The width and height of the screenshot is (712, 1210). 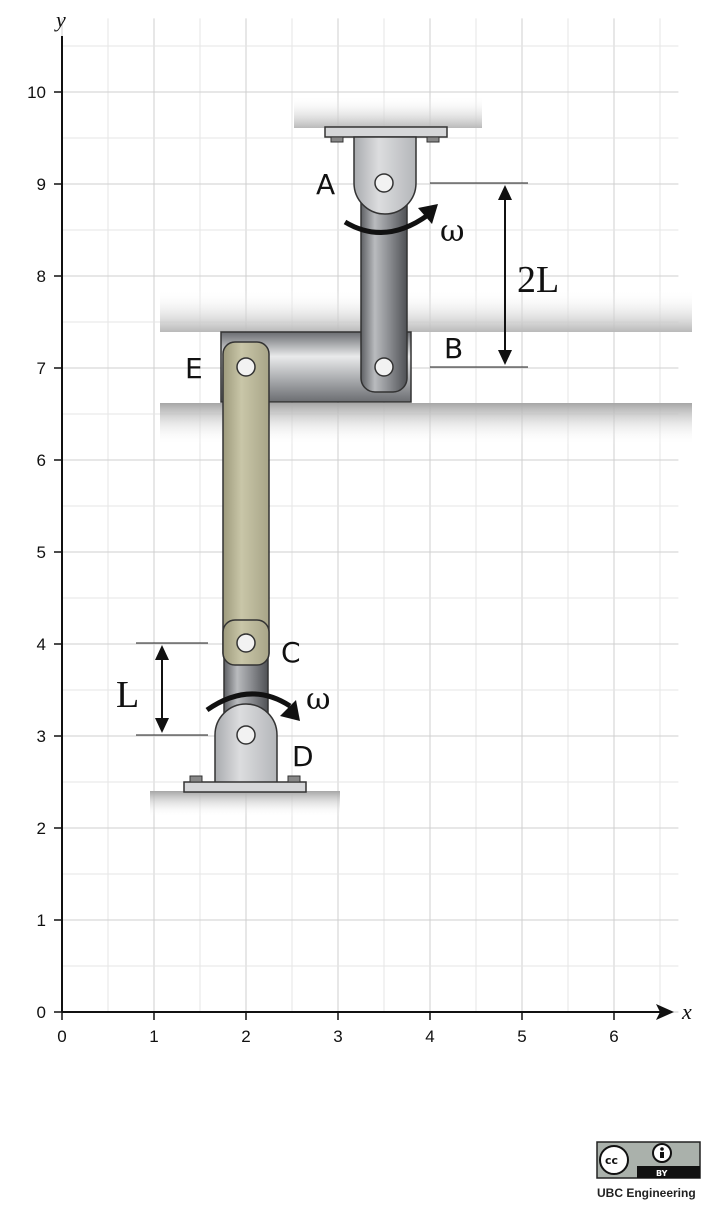 What do you see at coordinates (452, 231) in the screenshot?
I see `omega-label-upper: ω` at bounding box center [452, 231].